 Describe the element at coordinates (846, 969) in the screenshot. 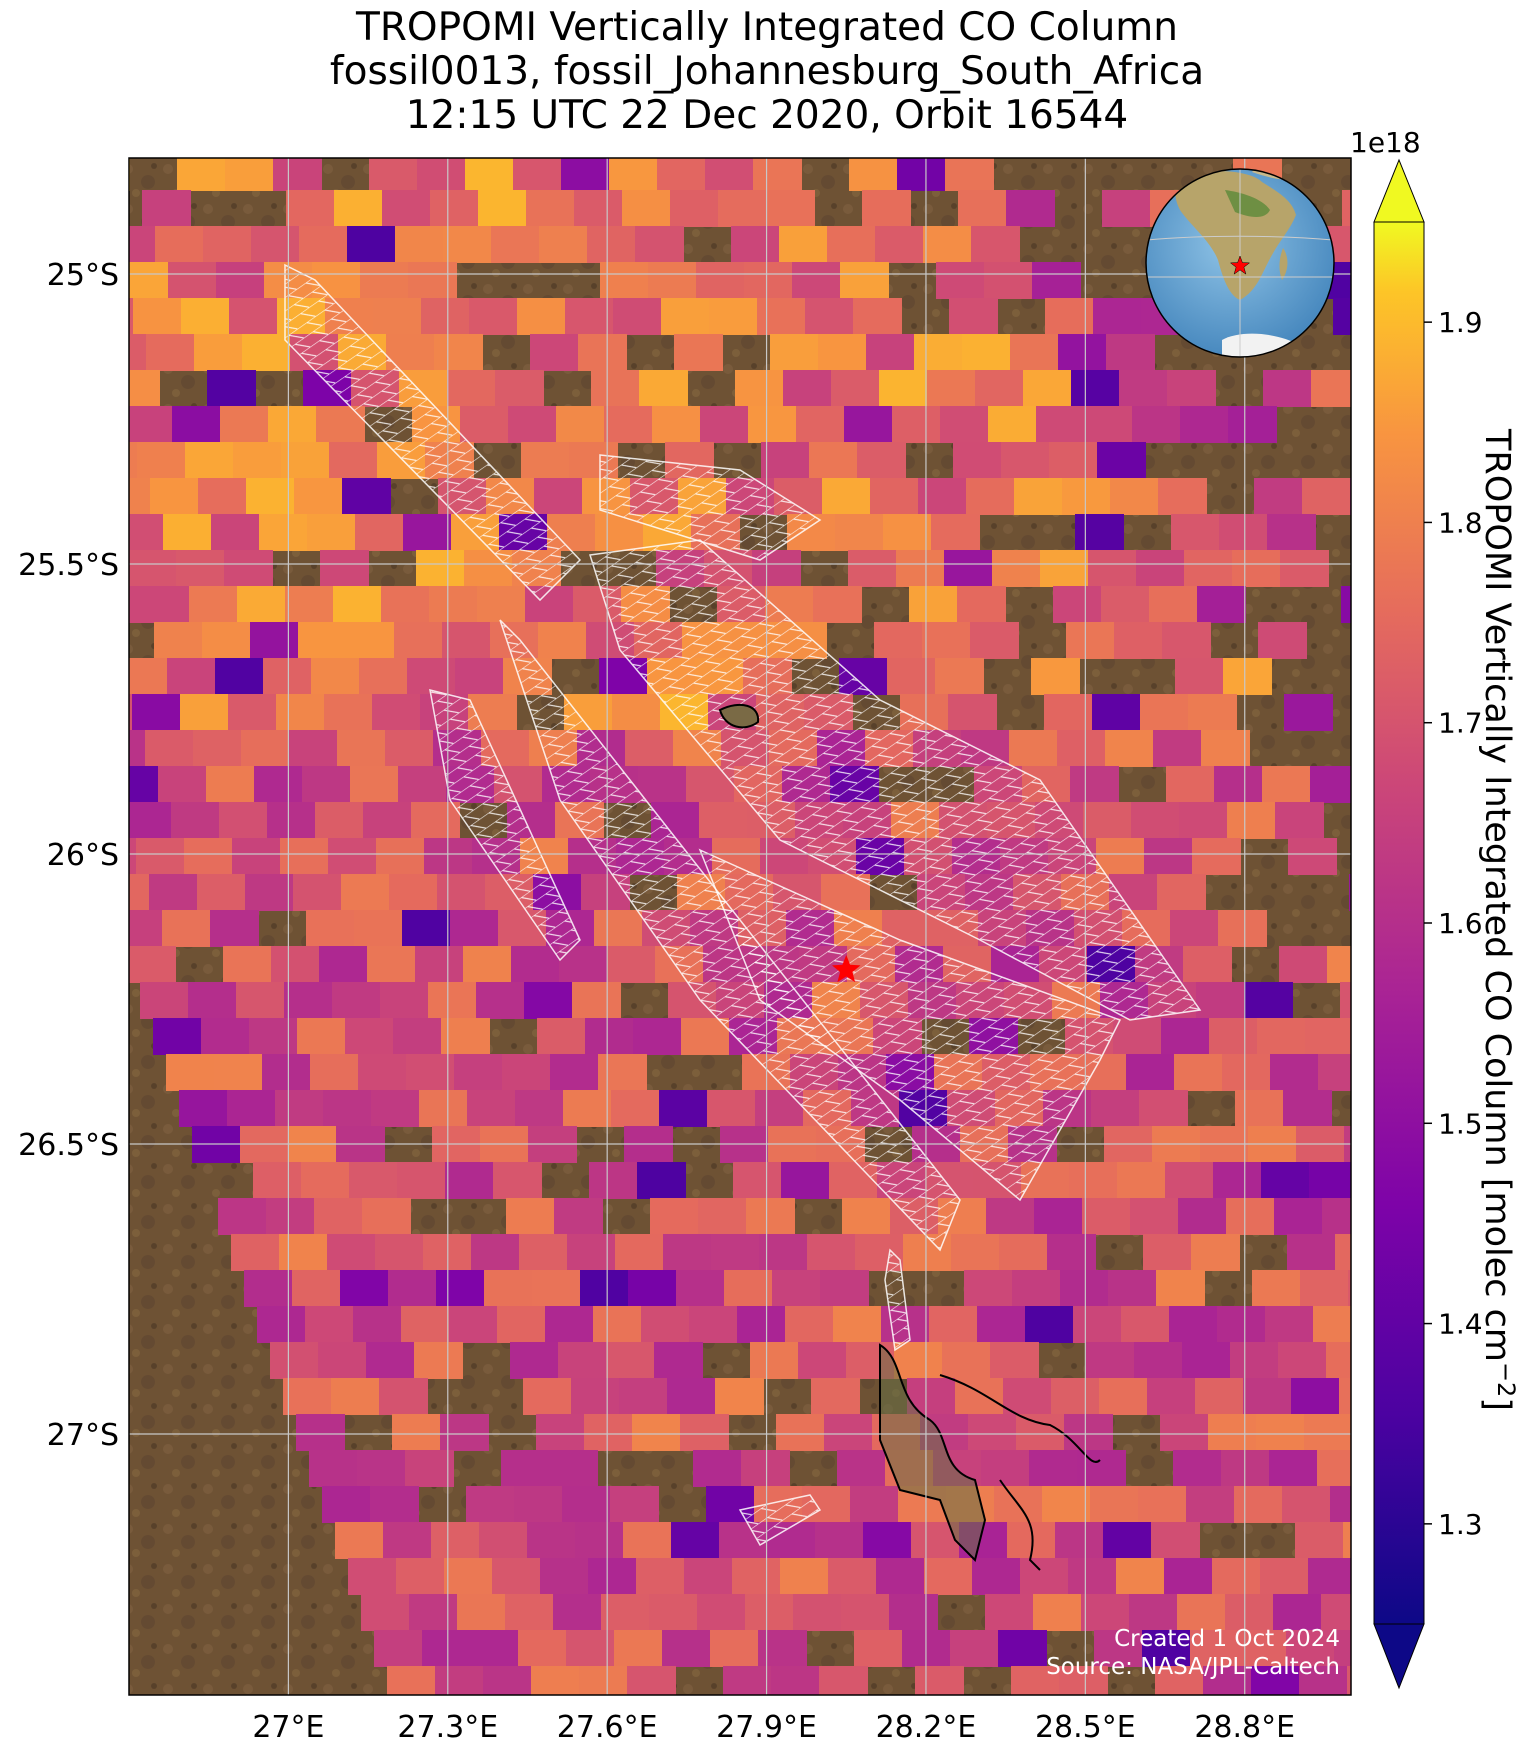

I see `target-star-icon` at that location.